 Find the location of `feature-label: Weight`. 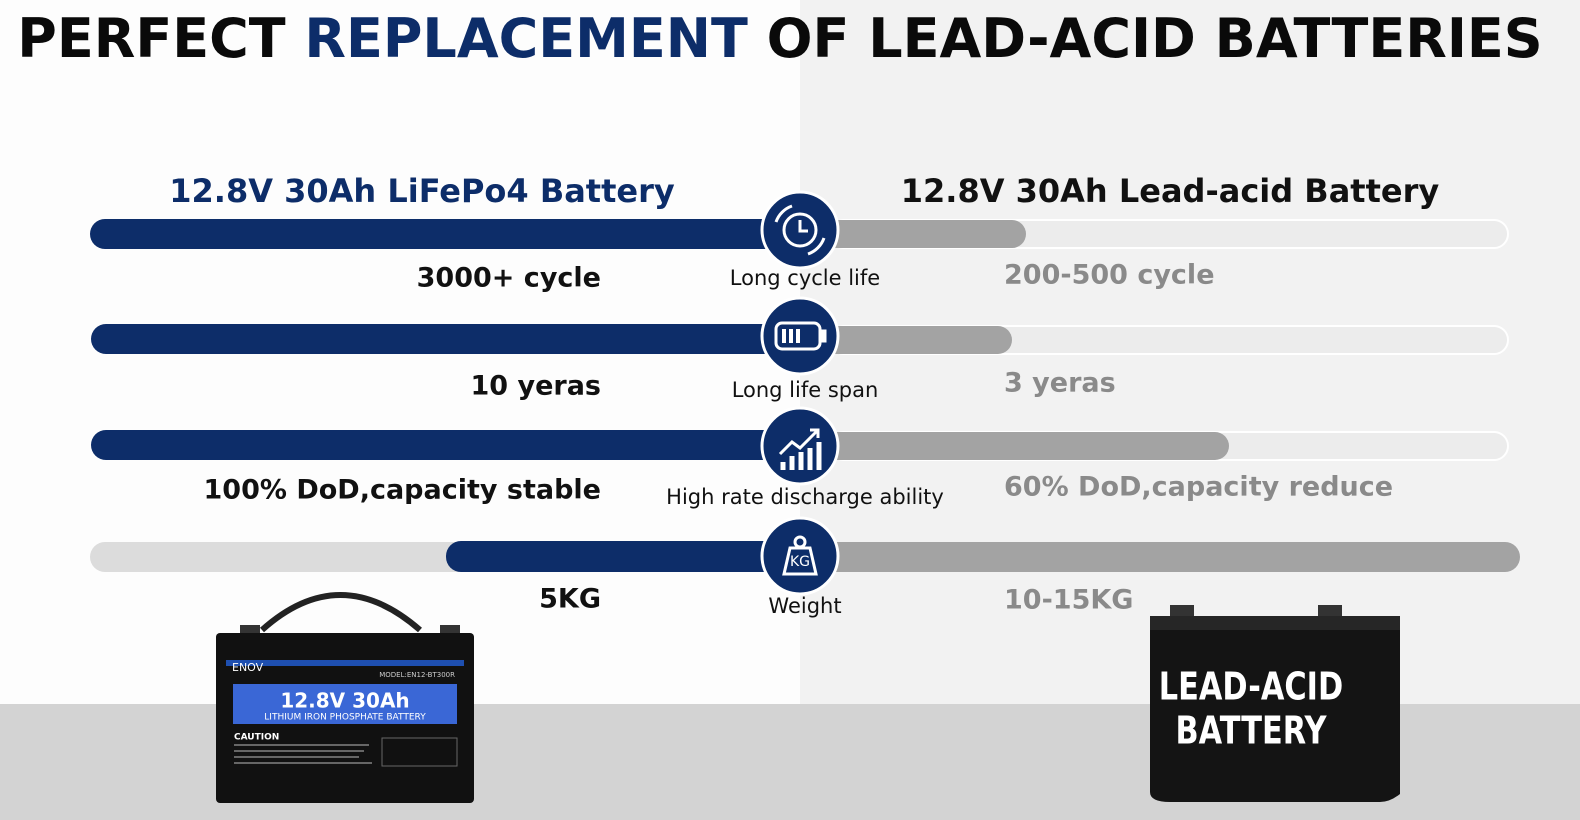

feature-label: Weight is located at coordinates (804, 606).